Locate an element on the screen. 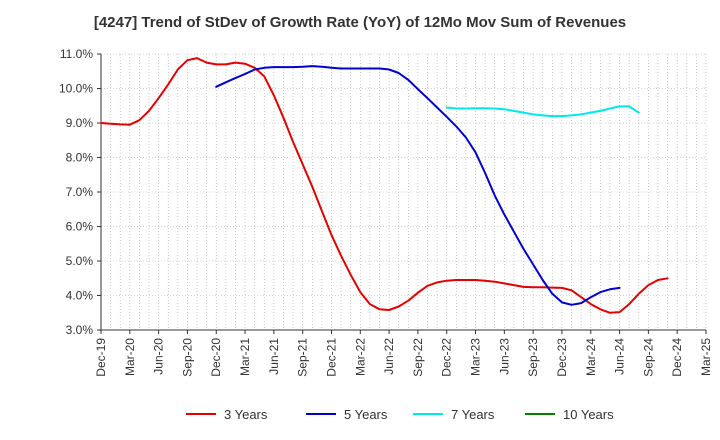  x-tick-label: Jun-24 is located at coordinates (620, 356).